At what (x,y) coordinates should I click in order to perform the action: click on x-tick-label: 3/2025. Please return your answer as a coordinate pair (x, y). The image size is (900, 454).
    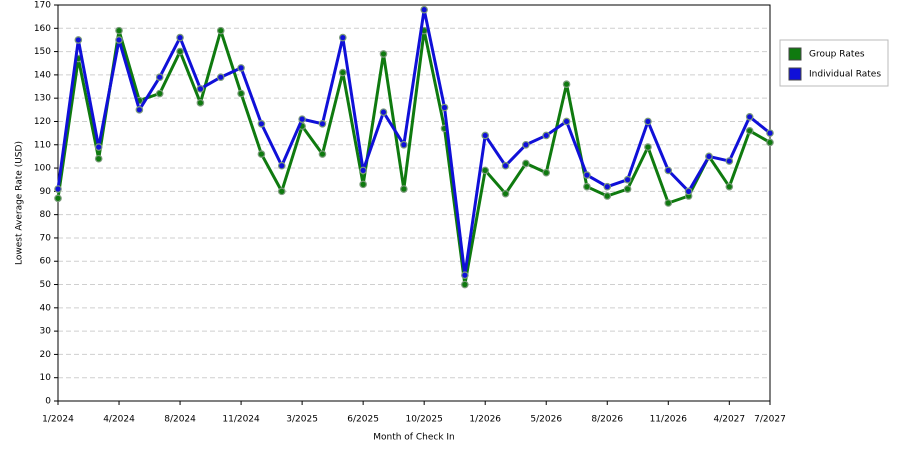
    Looking at the image, I should click on (302, 420).